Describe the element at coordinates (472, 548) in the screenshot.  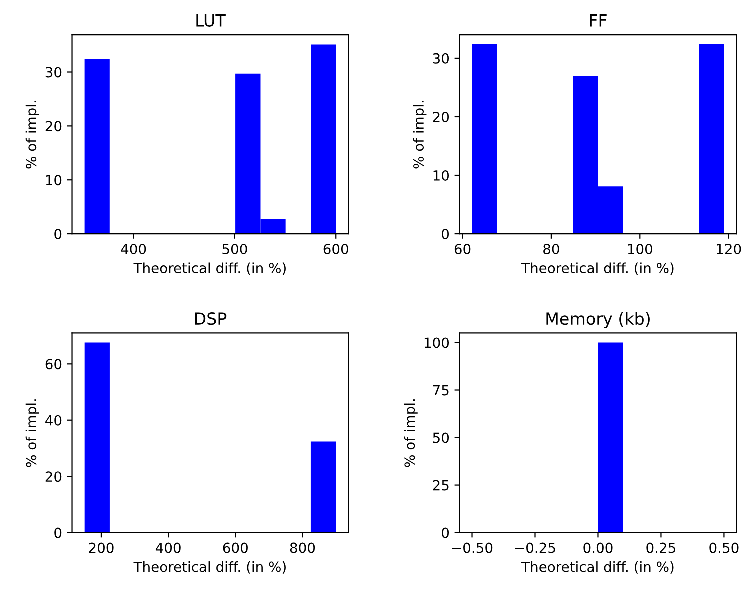
I see `x-tick-label: −0.50` at that location.